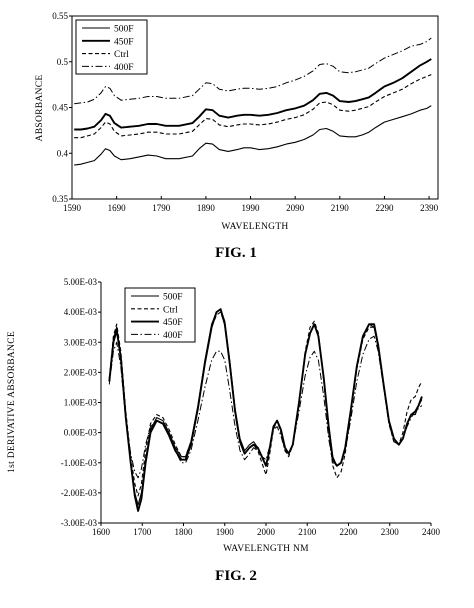 This screenshot has width=474, height=608. Describe the element at coordinates (173, 323) in the screenshot. I see `fig2-legend-label-450f: 450F` at that location.